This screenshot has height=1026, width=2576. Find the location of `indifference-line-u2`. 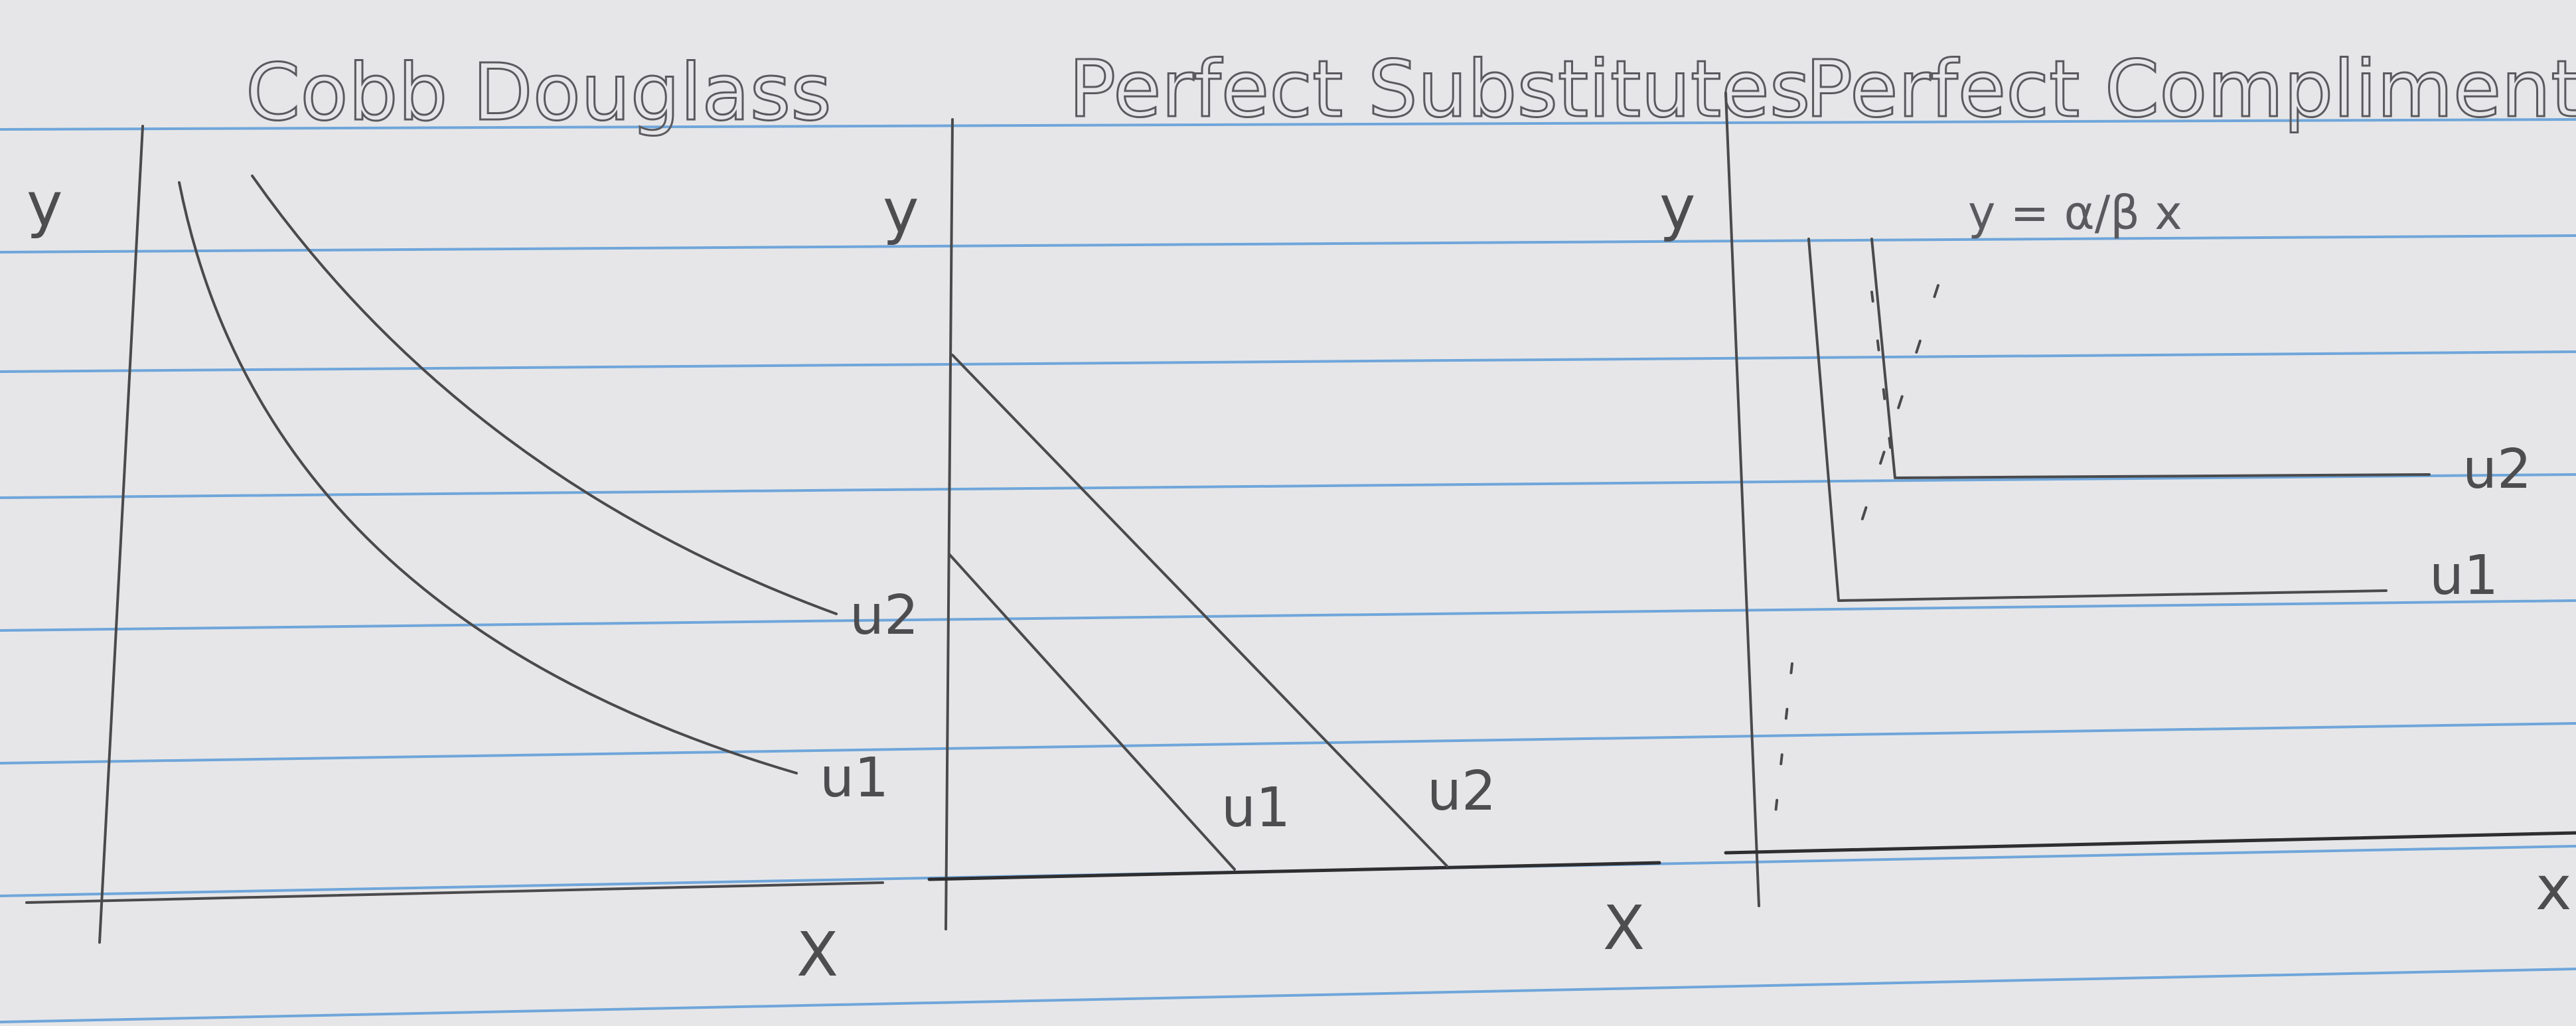

indifference-line-u2 is located at coordinates (1199, 610).